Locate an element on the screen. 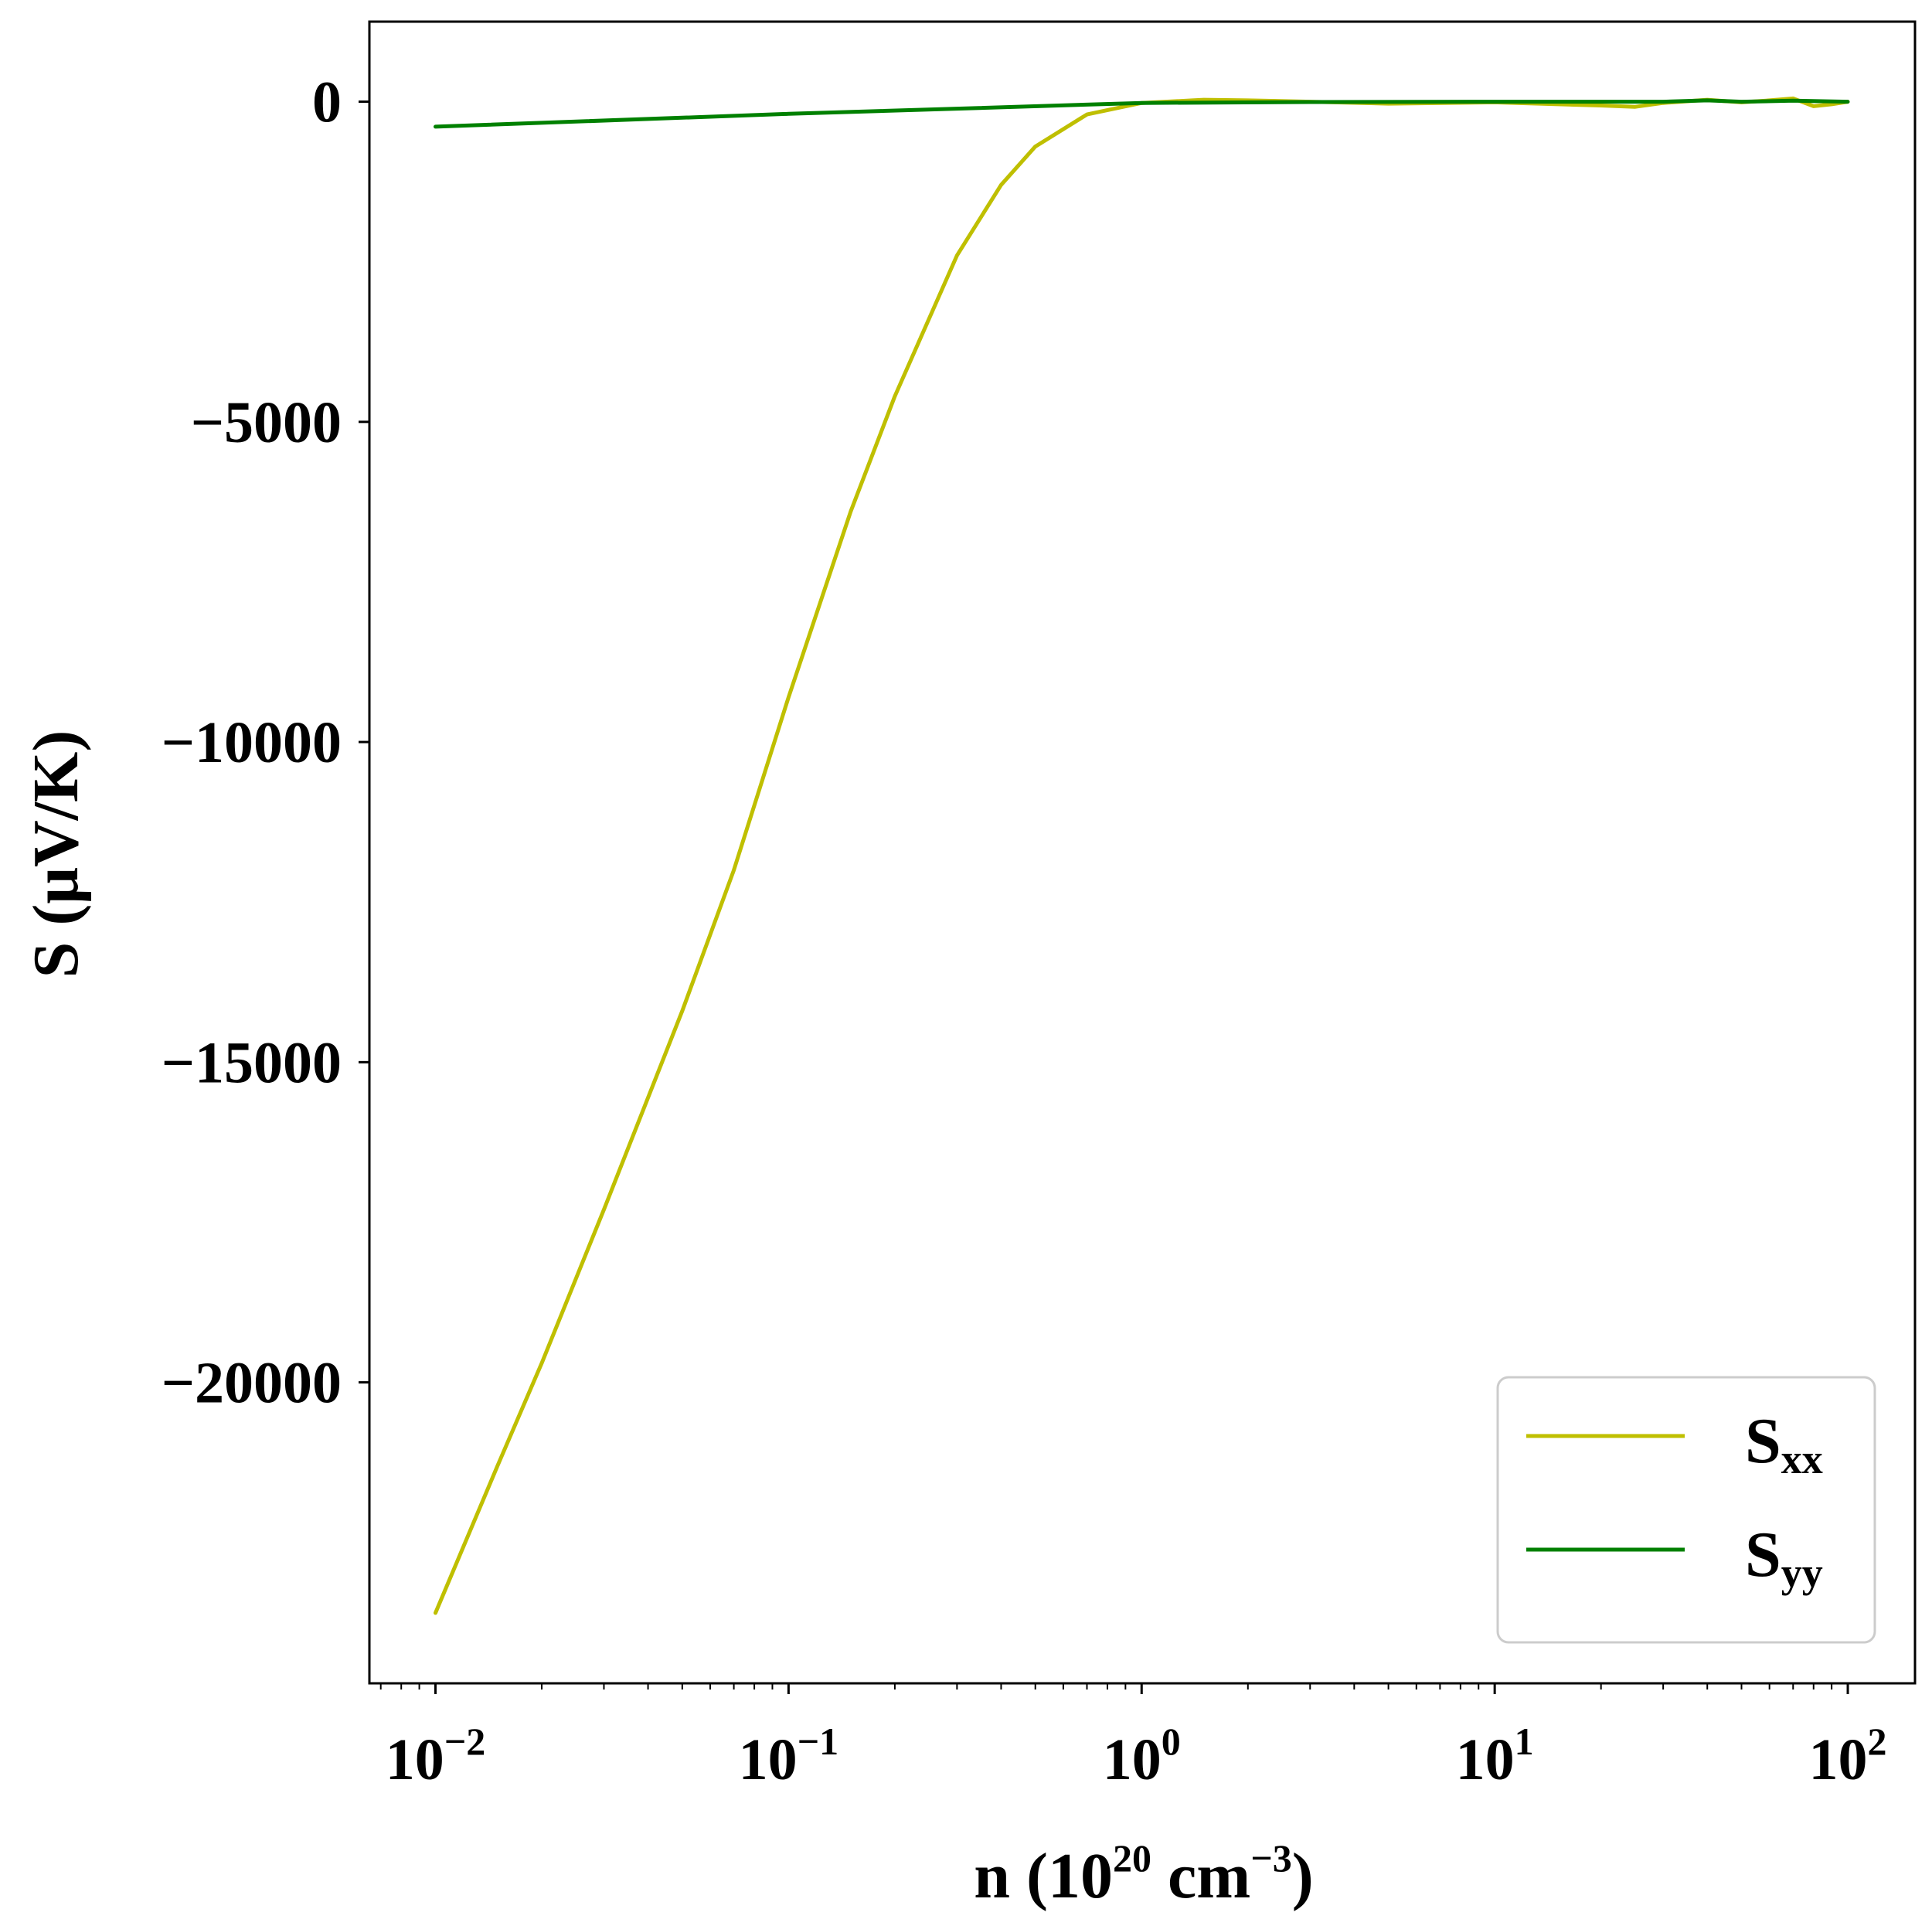 The image size is (1932, 1926). x-axis-label-prefix: n (10 is located at coordinates (1043, 1876).